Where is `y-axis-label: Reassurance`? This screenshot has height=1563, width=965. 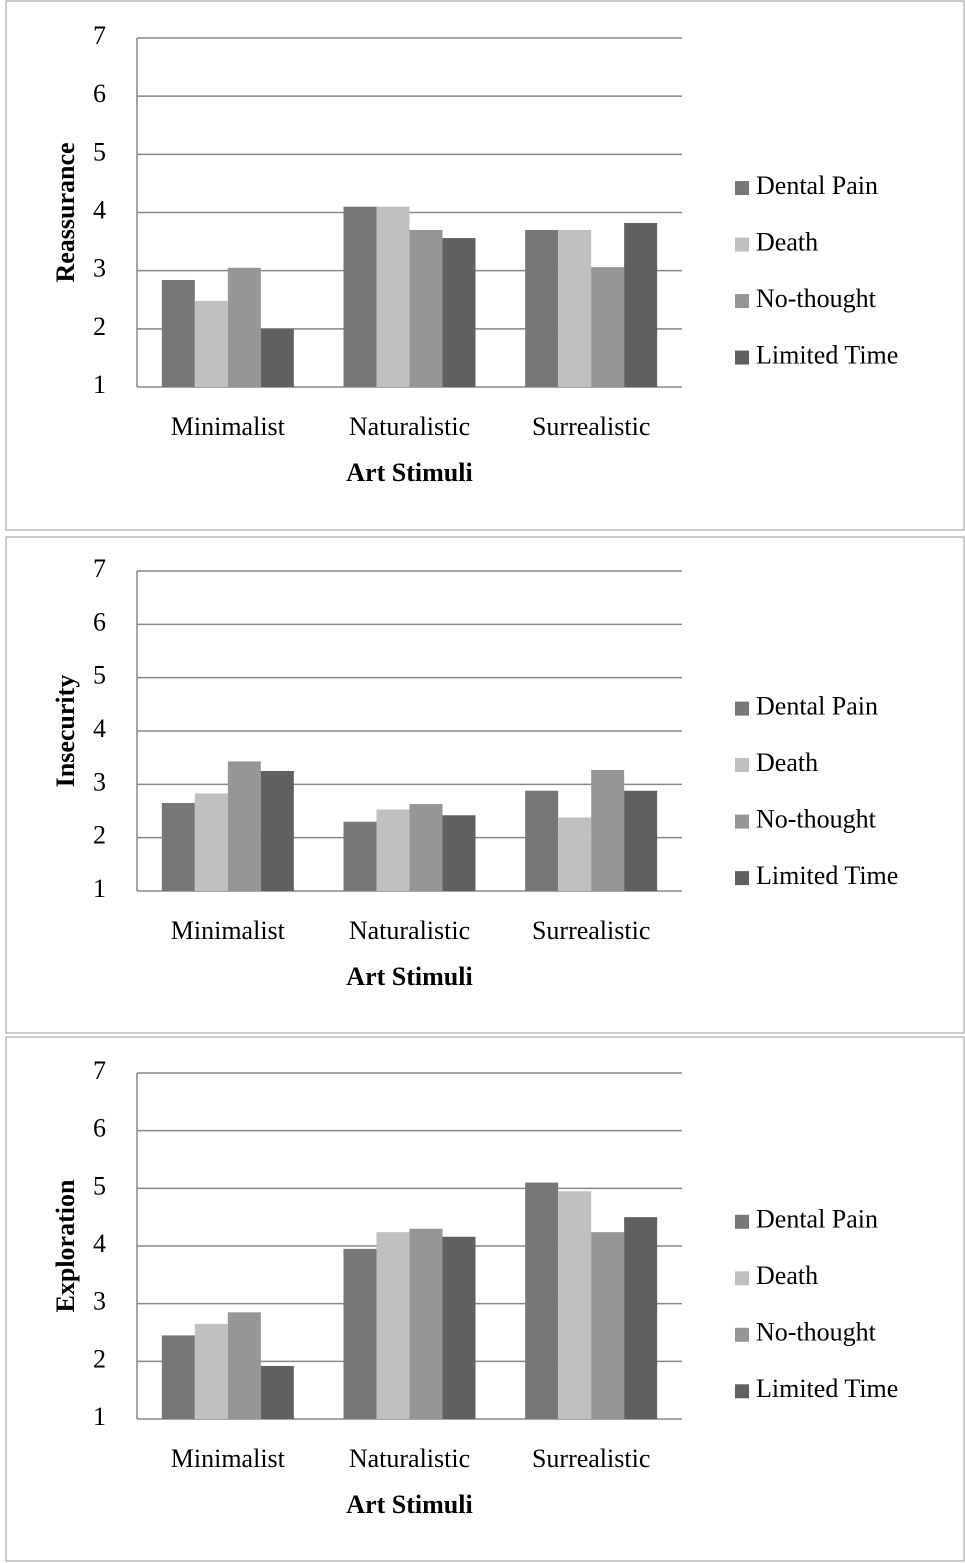
y-axis-label: Reassurance is located at coordinates (65, 212).